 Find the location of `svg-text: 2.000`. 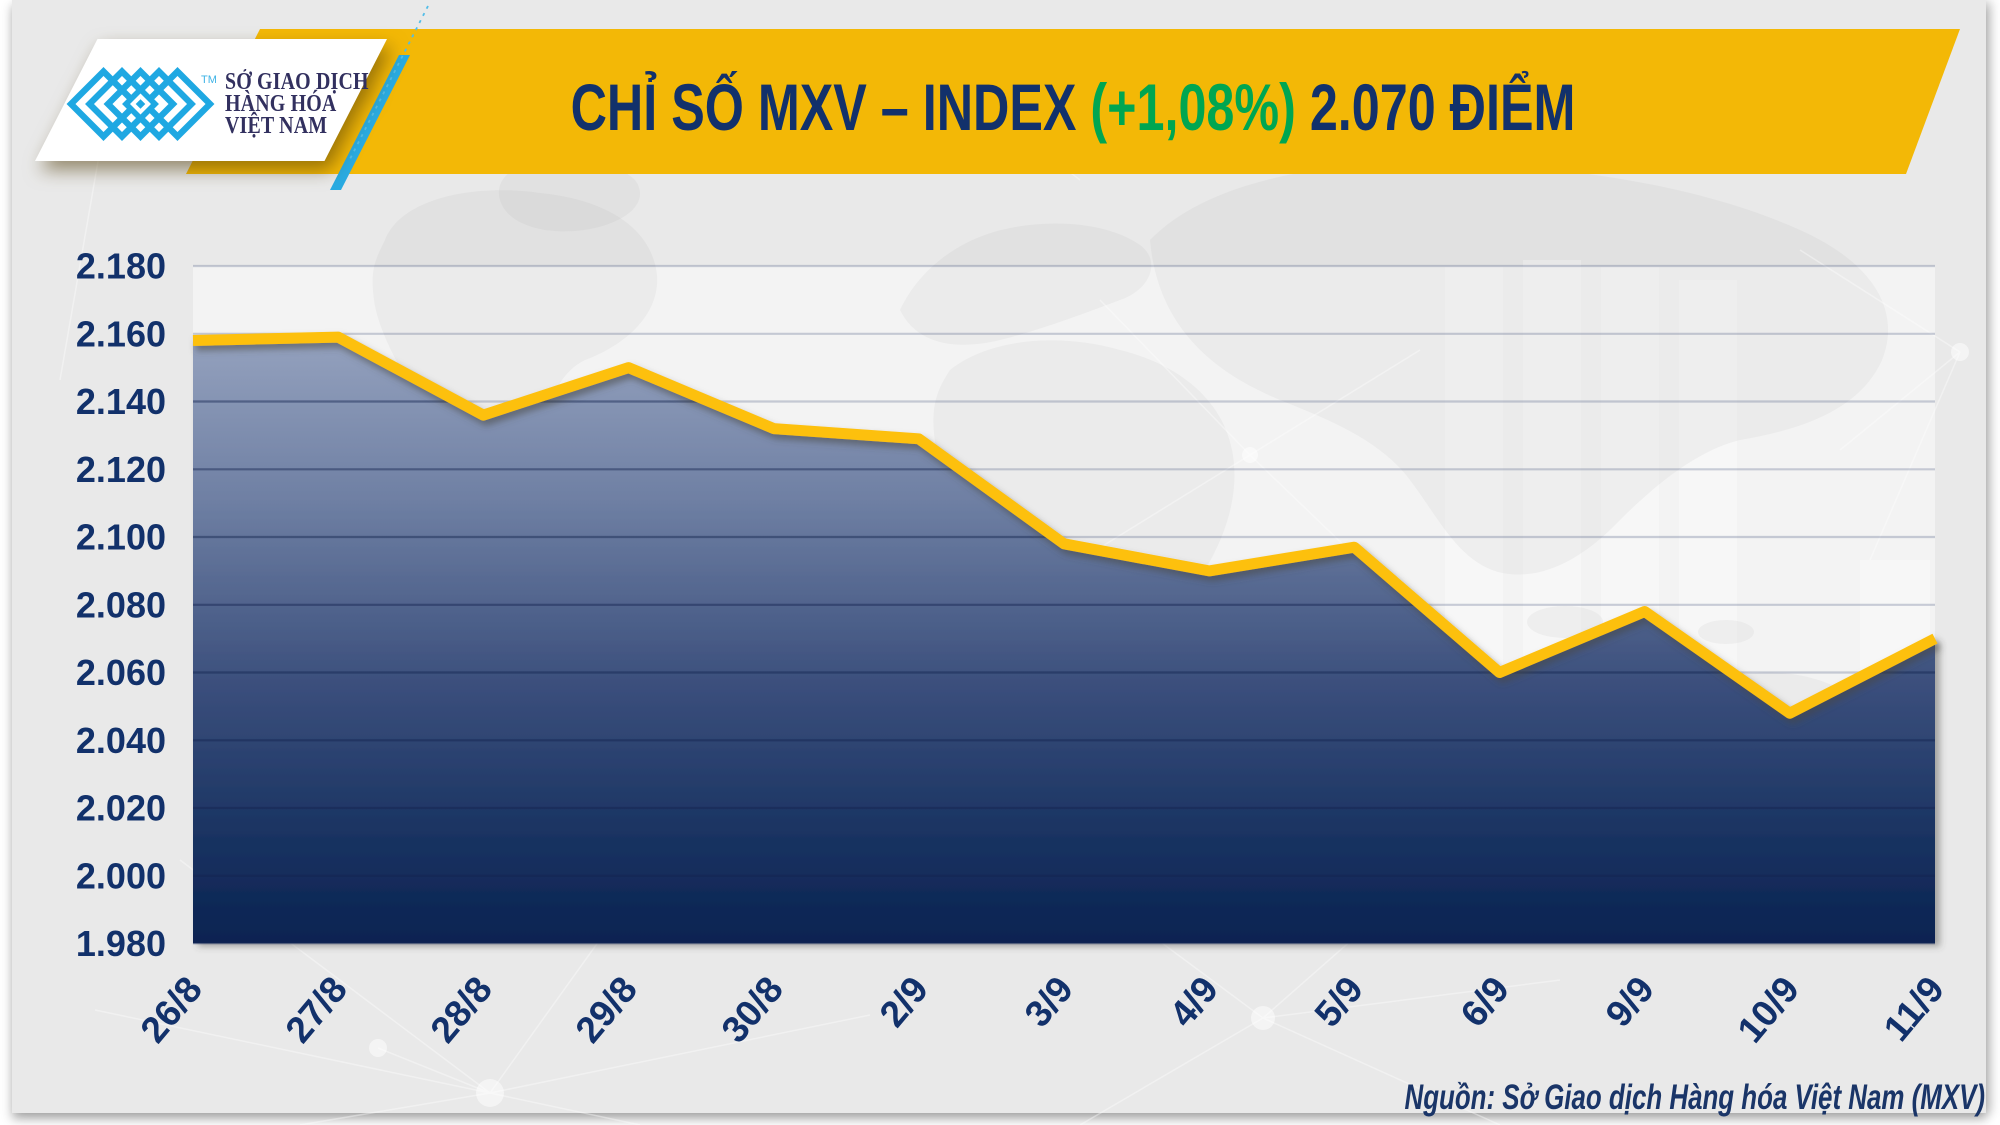

svg-text: 2.000 is located at coordinates (121, 875).